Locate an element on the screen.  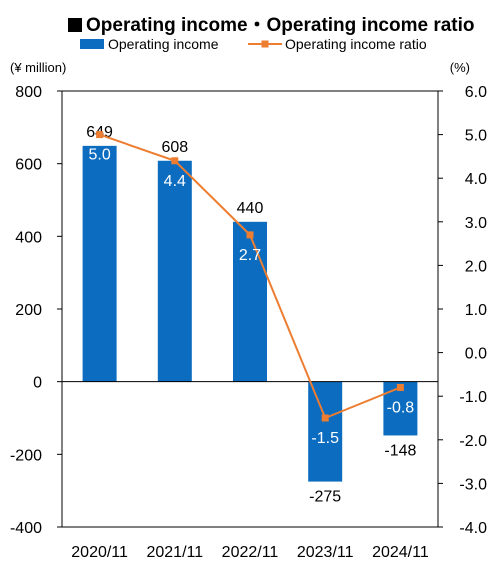
left-axis-tick-label: 400 is located at coordinates (28, 237).